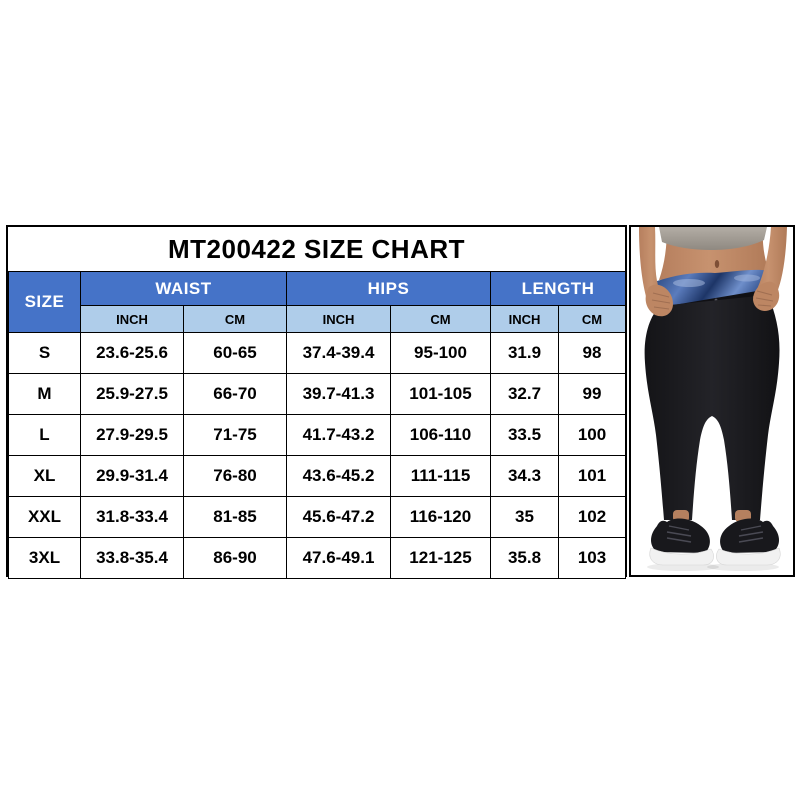  What do you see at coordinates (592, 435) in the screenshot?
I see `length-cm-value: 100` at bounding box center [592, 435].